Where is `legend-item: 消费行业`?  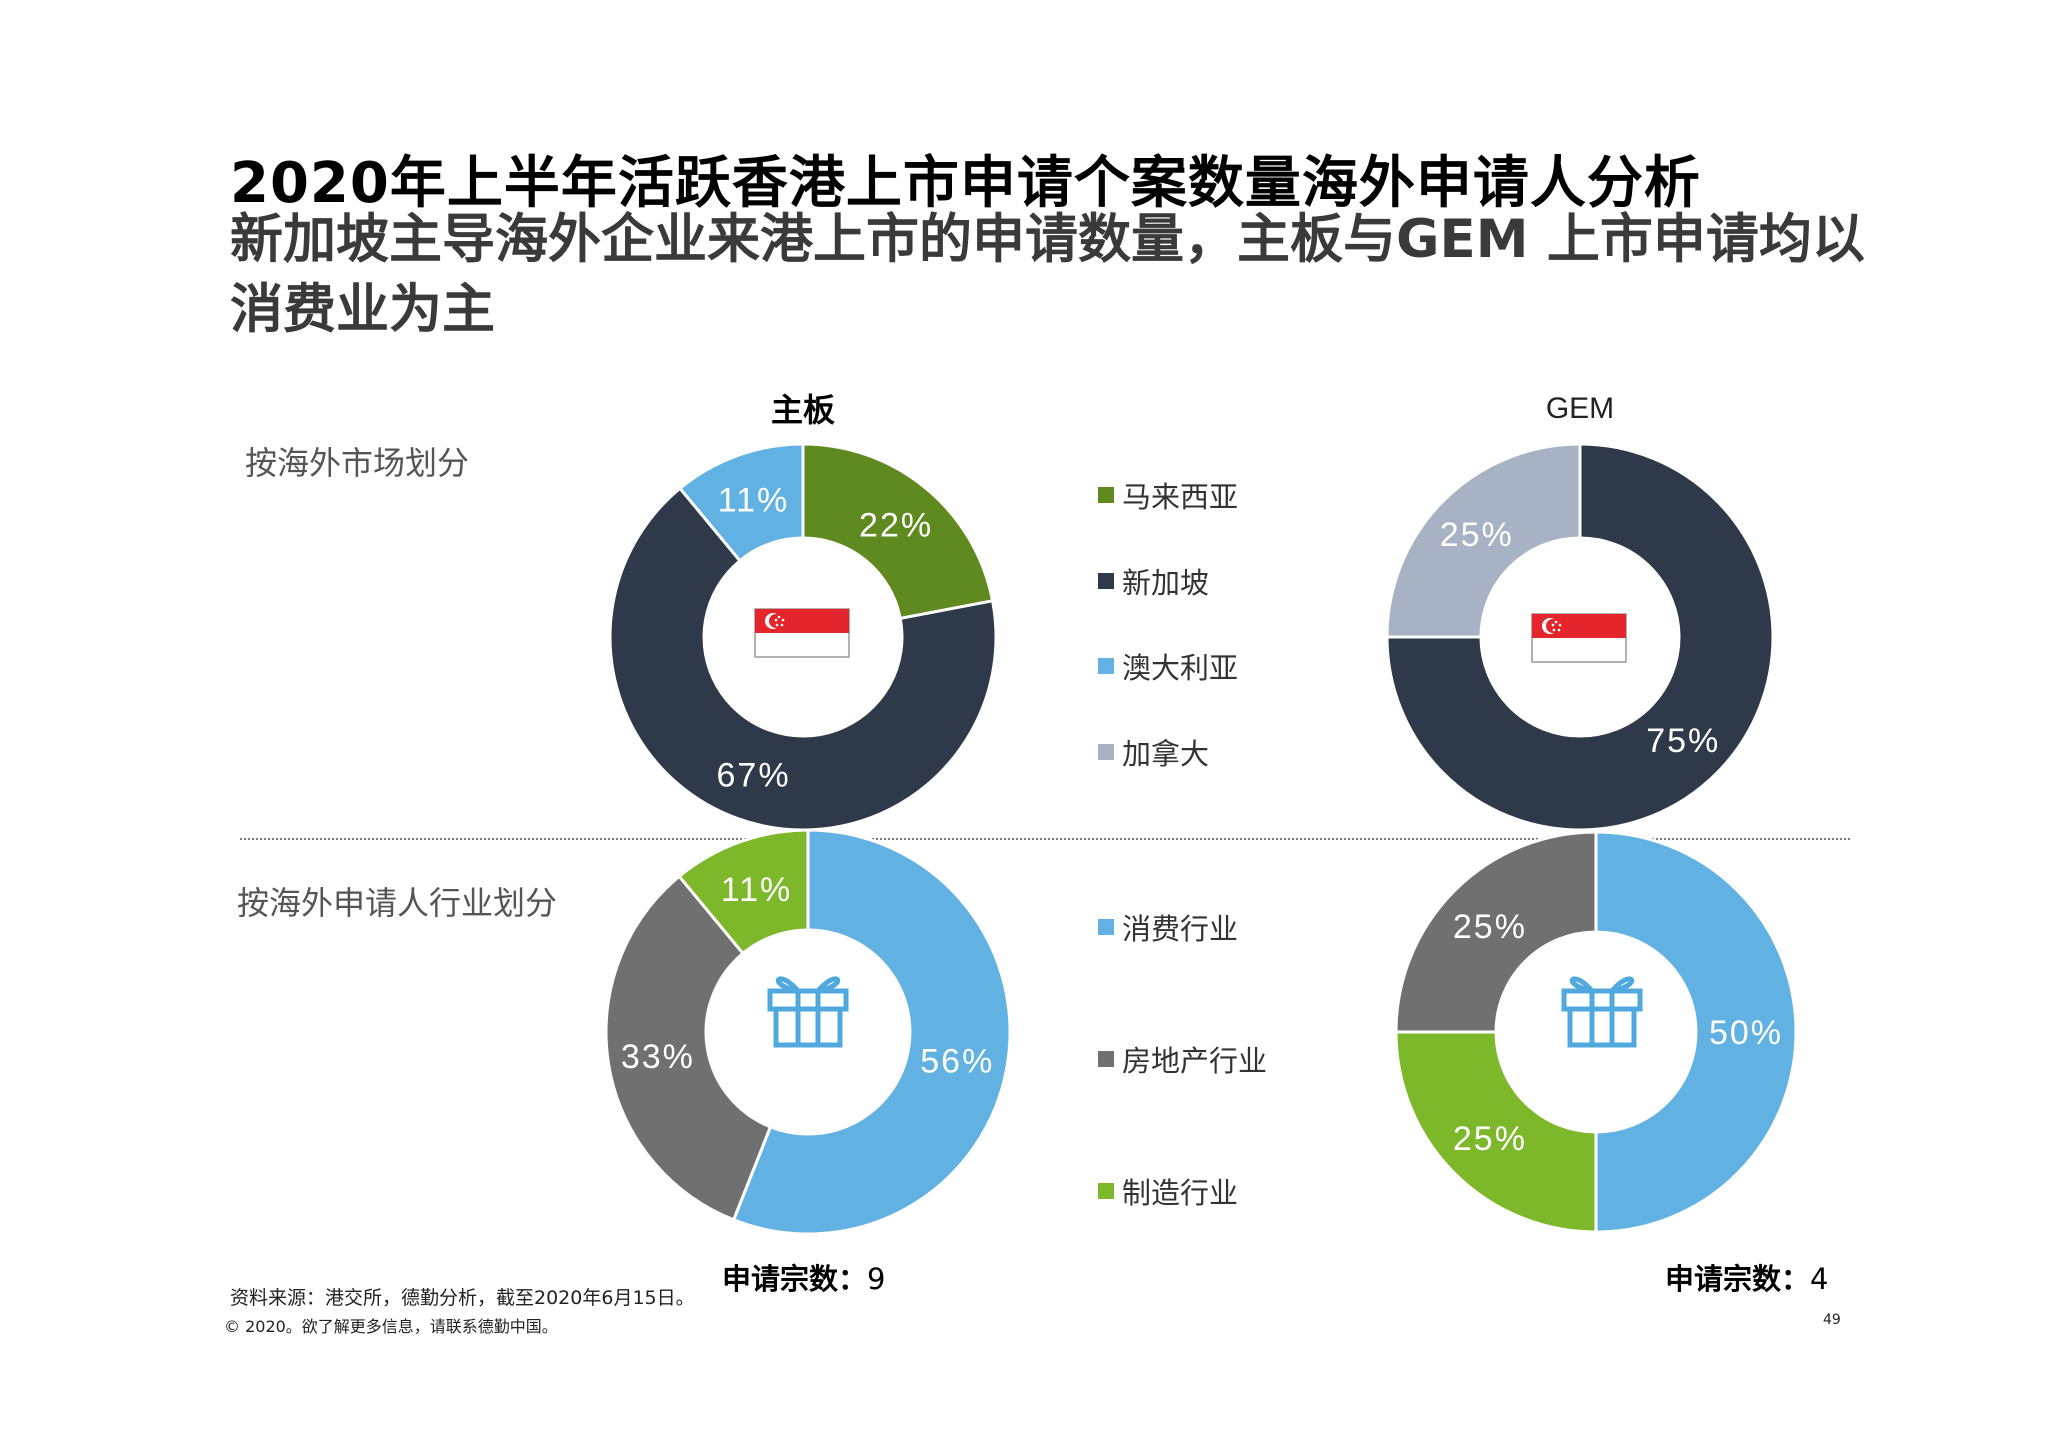
legend-item: 消费行业 is located at coordinates (1168, 927).